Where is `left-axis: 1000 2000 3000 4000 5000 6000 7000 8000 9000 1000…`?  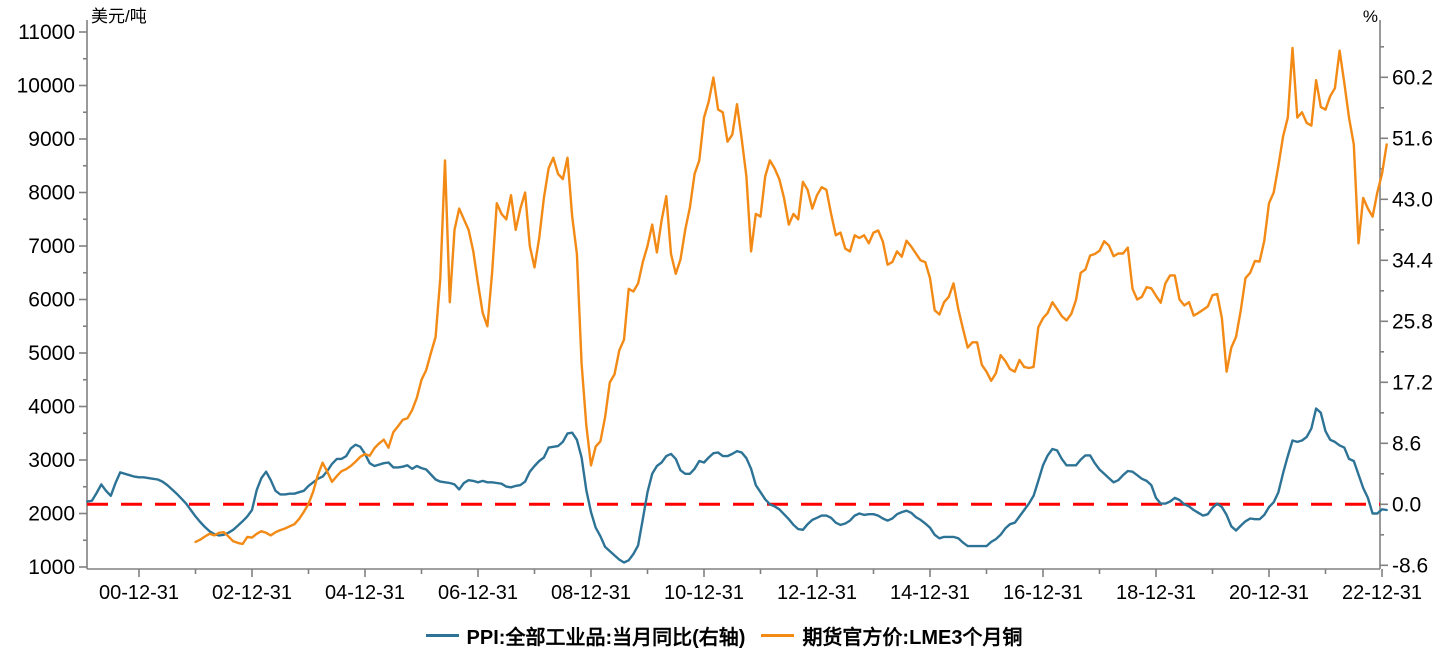 left-axis: 1000 2000 3000 4000 5000 6000 7000 8000 9000 1000… is located at coordinates (52, 300).